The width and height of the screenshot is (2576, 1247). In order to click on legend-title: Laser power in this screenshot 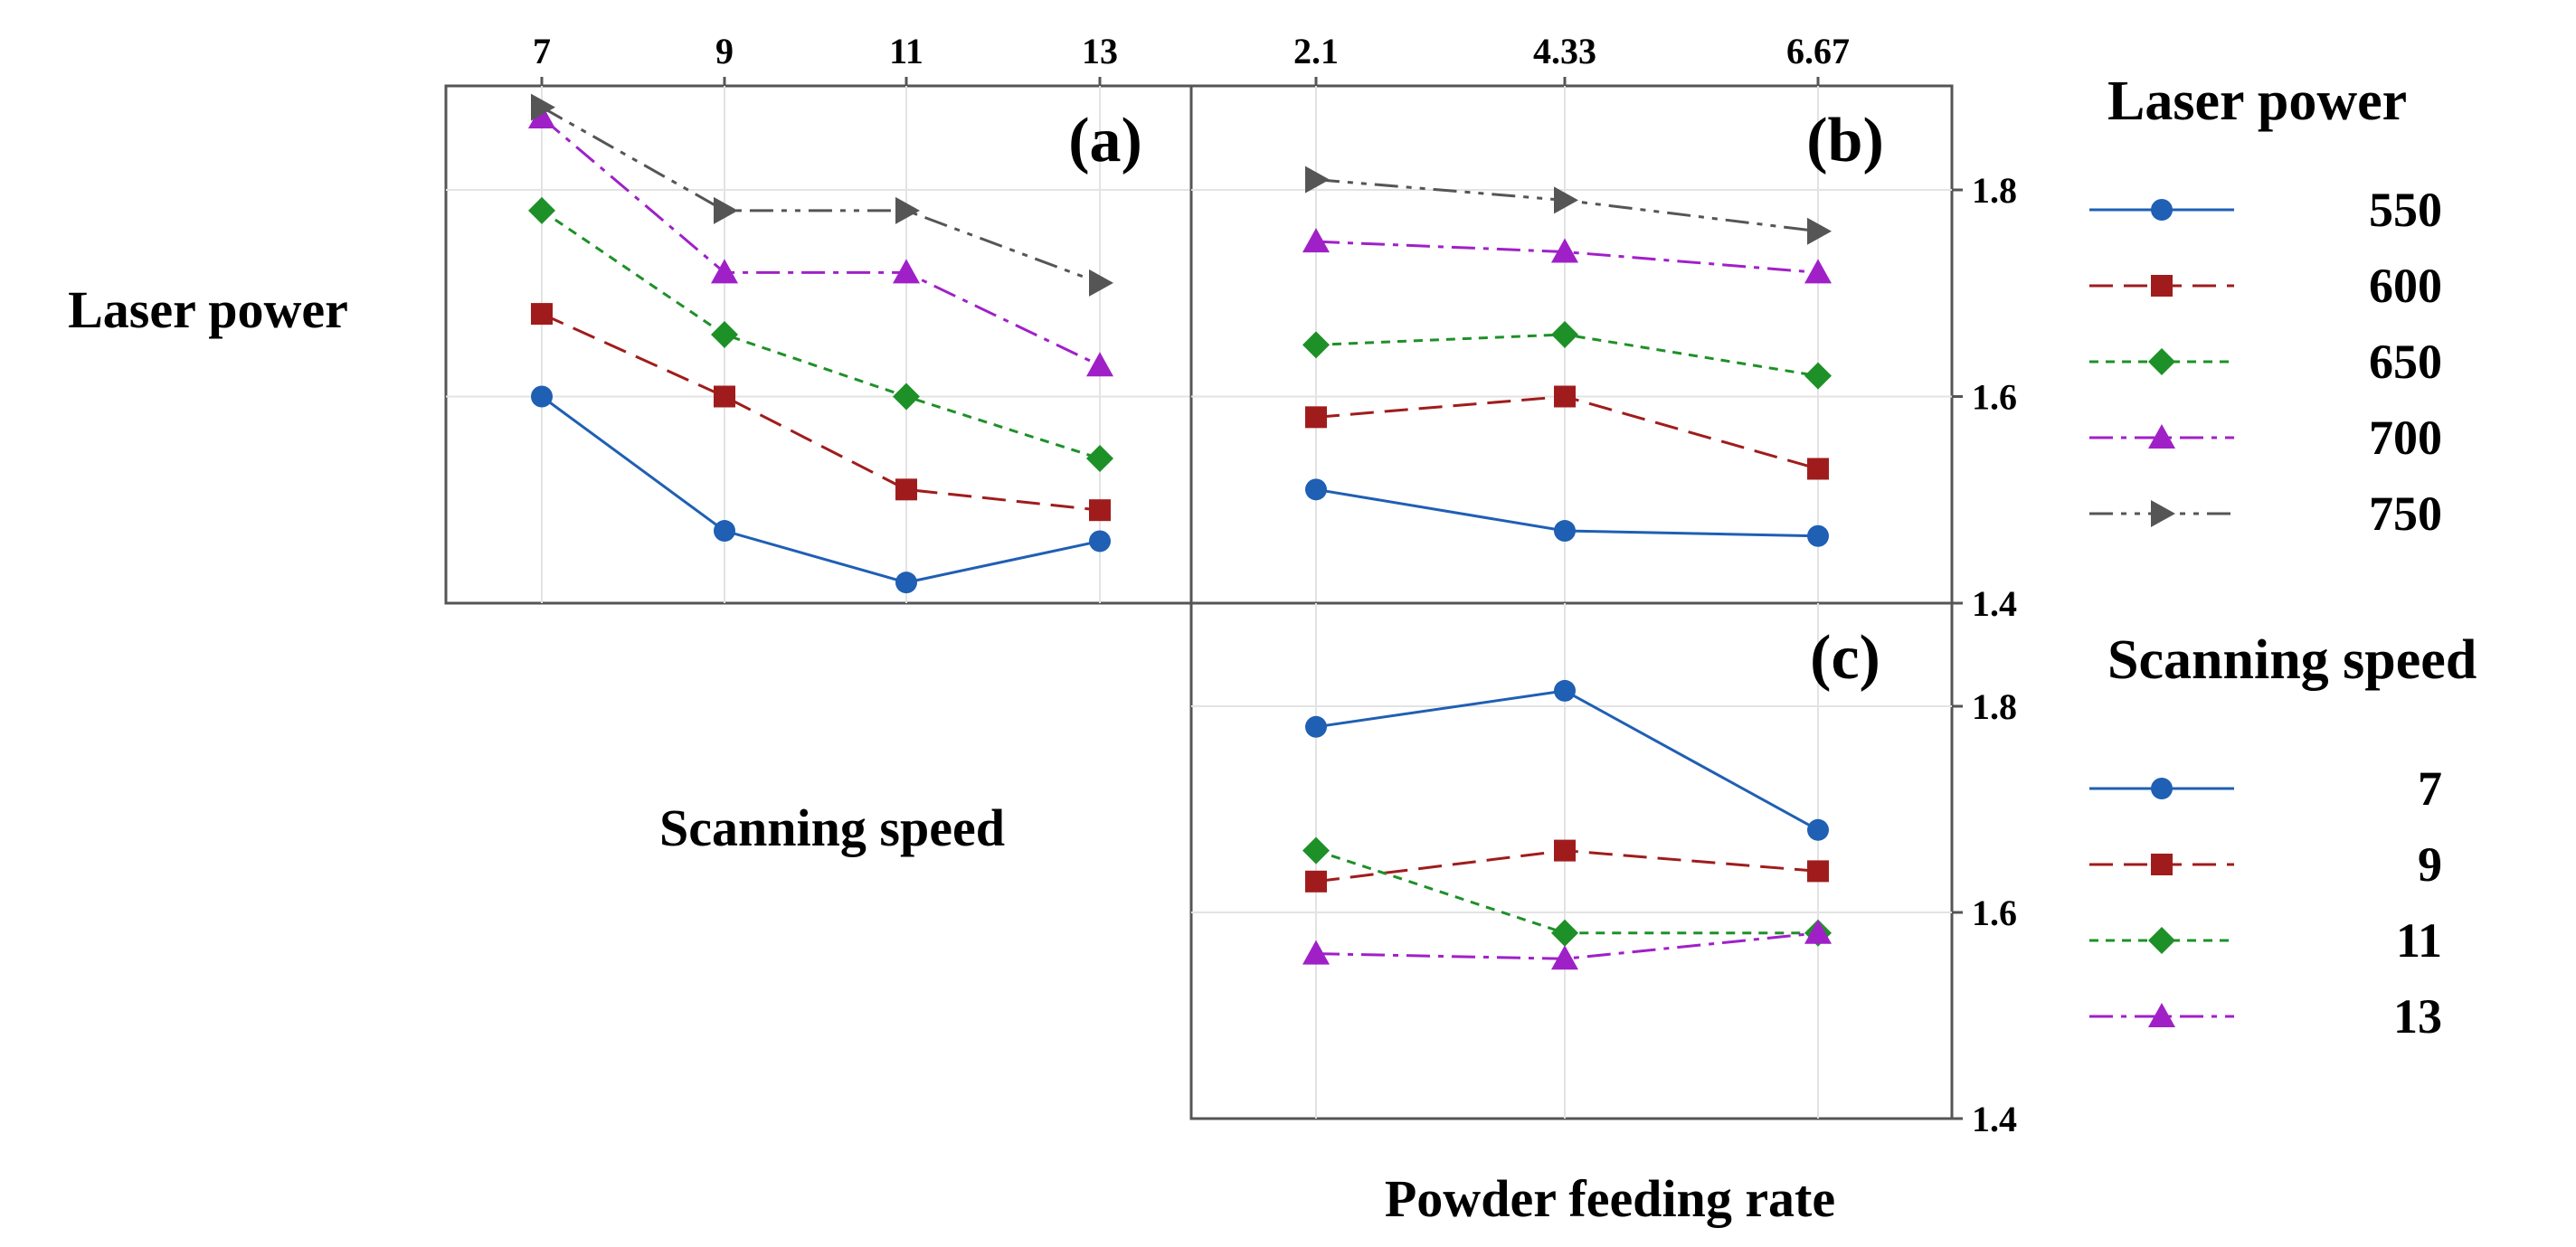, I will do `click(2257, 101)`.